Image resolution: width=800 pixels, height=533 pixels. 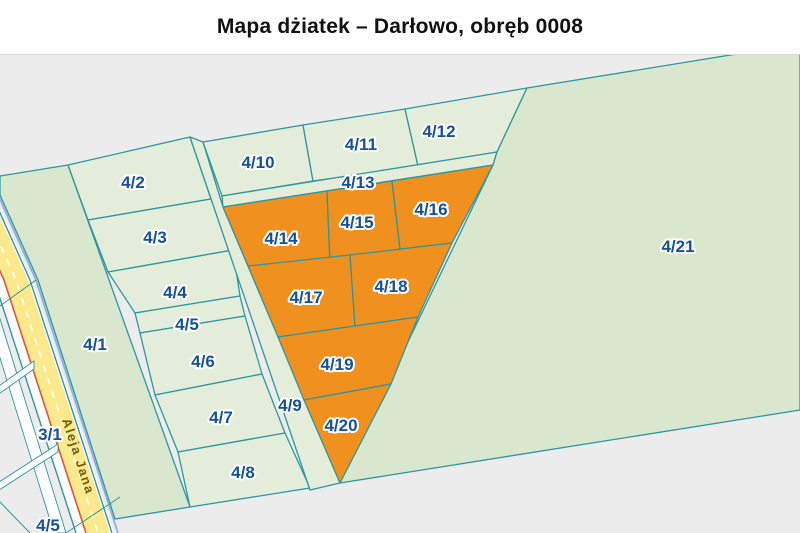 I want to click on parcel-label-4-13: 4/13, so click(x=357, y=182).